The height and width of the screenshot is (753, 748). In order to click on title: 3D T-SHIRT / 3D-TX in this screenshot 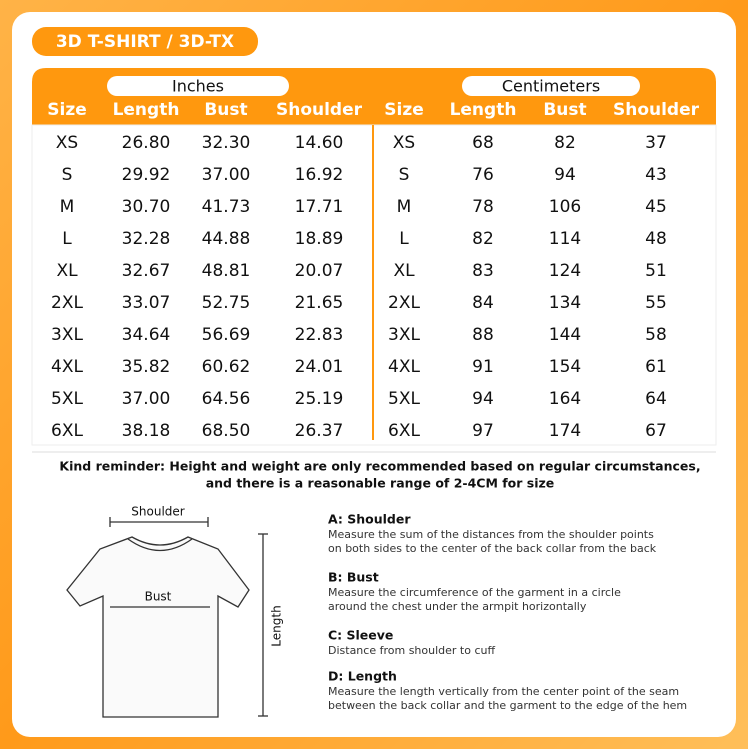, I will do `click(145, 42)`.